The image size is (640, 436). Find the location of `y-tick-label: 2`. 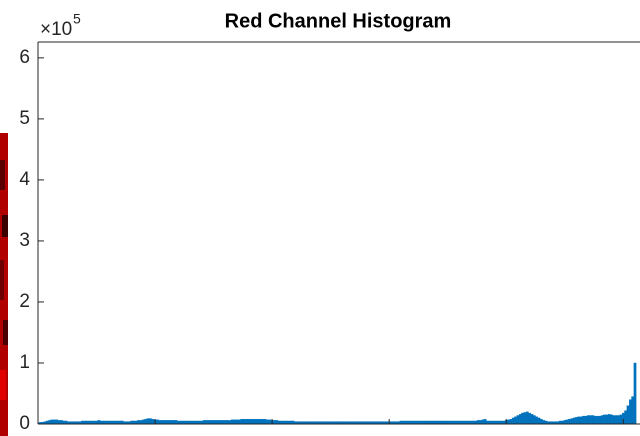

y-tick-label: 2 is located at coordinates (24, 301).